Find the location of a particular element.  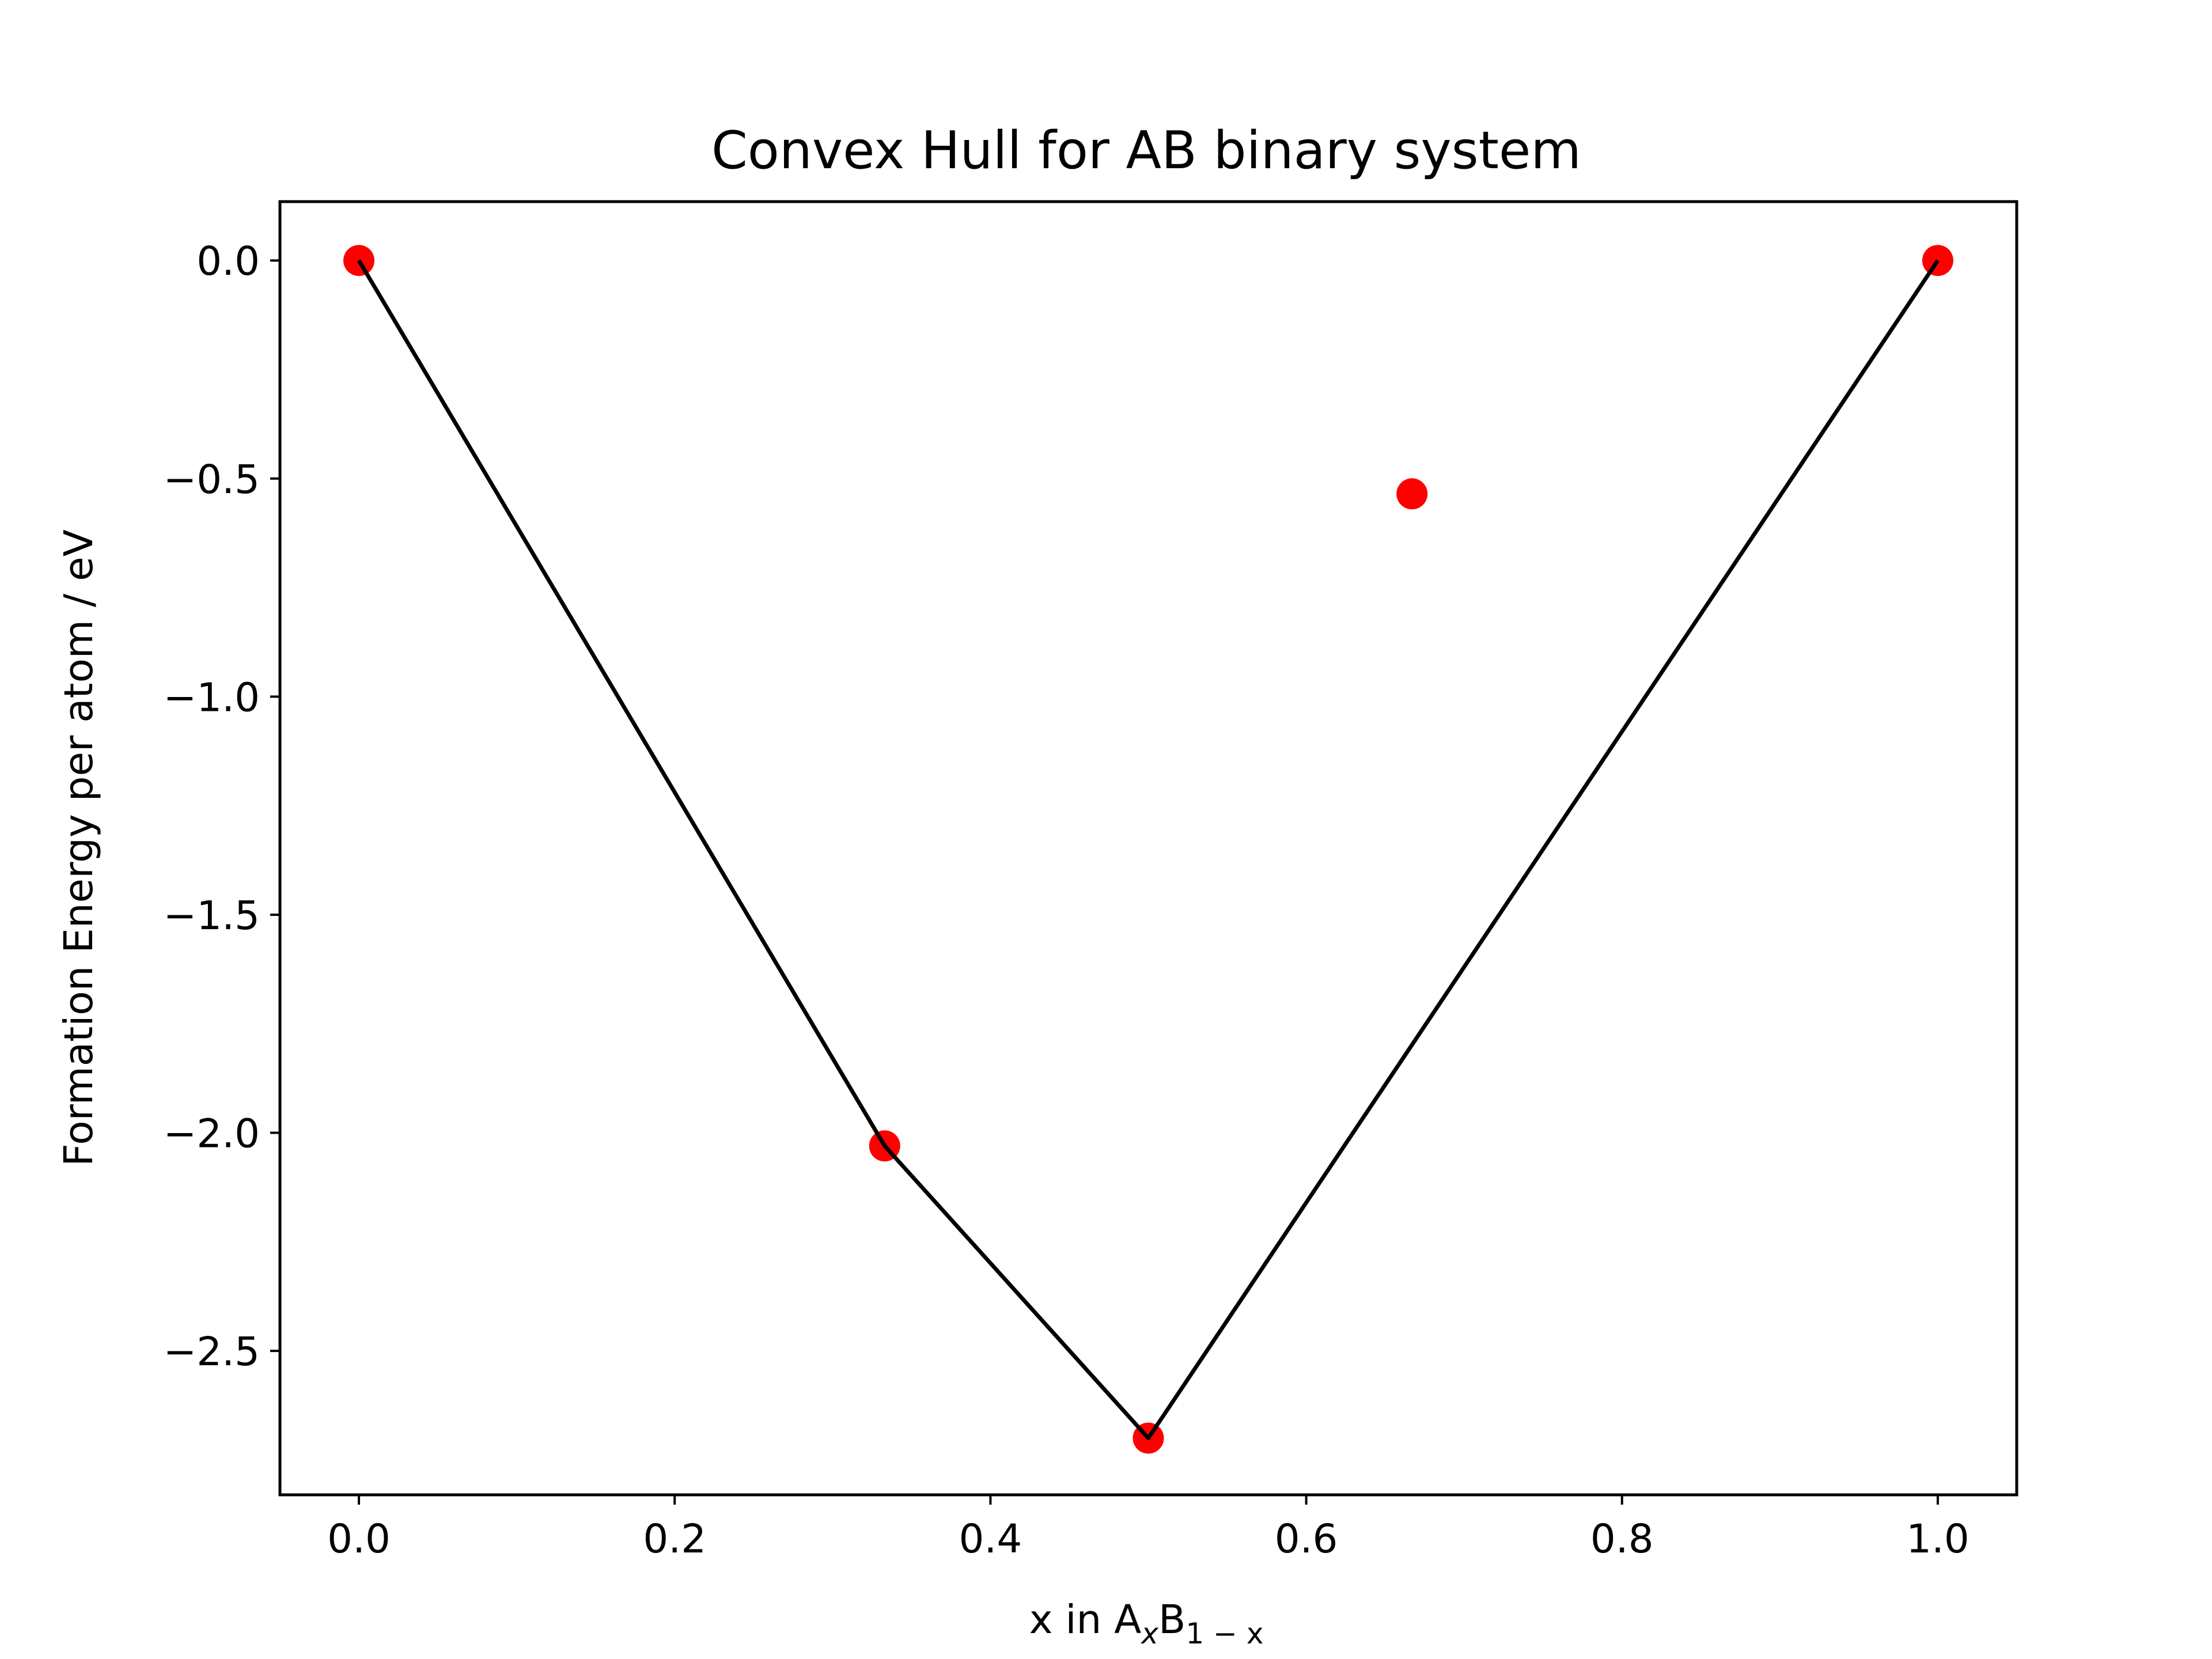

x-axis-label: x in AxB1 − x is located at coordinates (1146, 1623).